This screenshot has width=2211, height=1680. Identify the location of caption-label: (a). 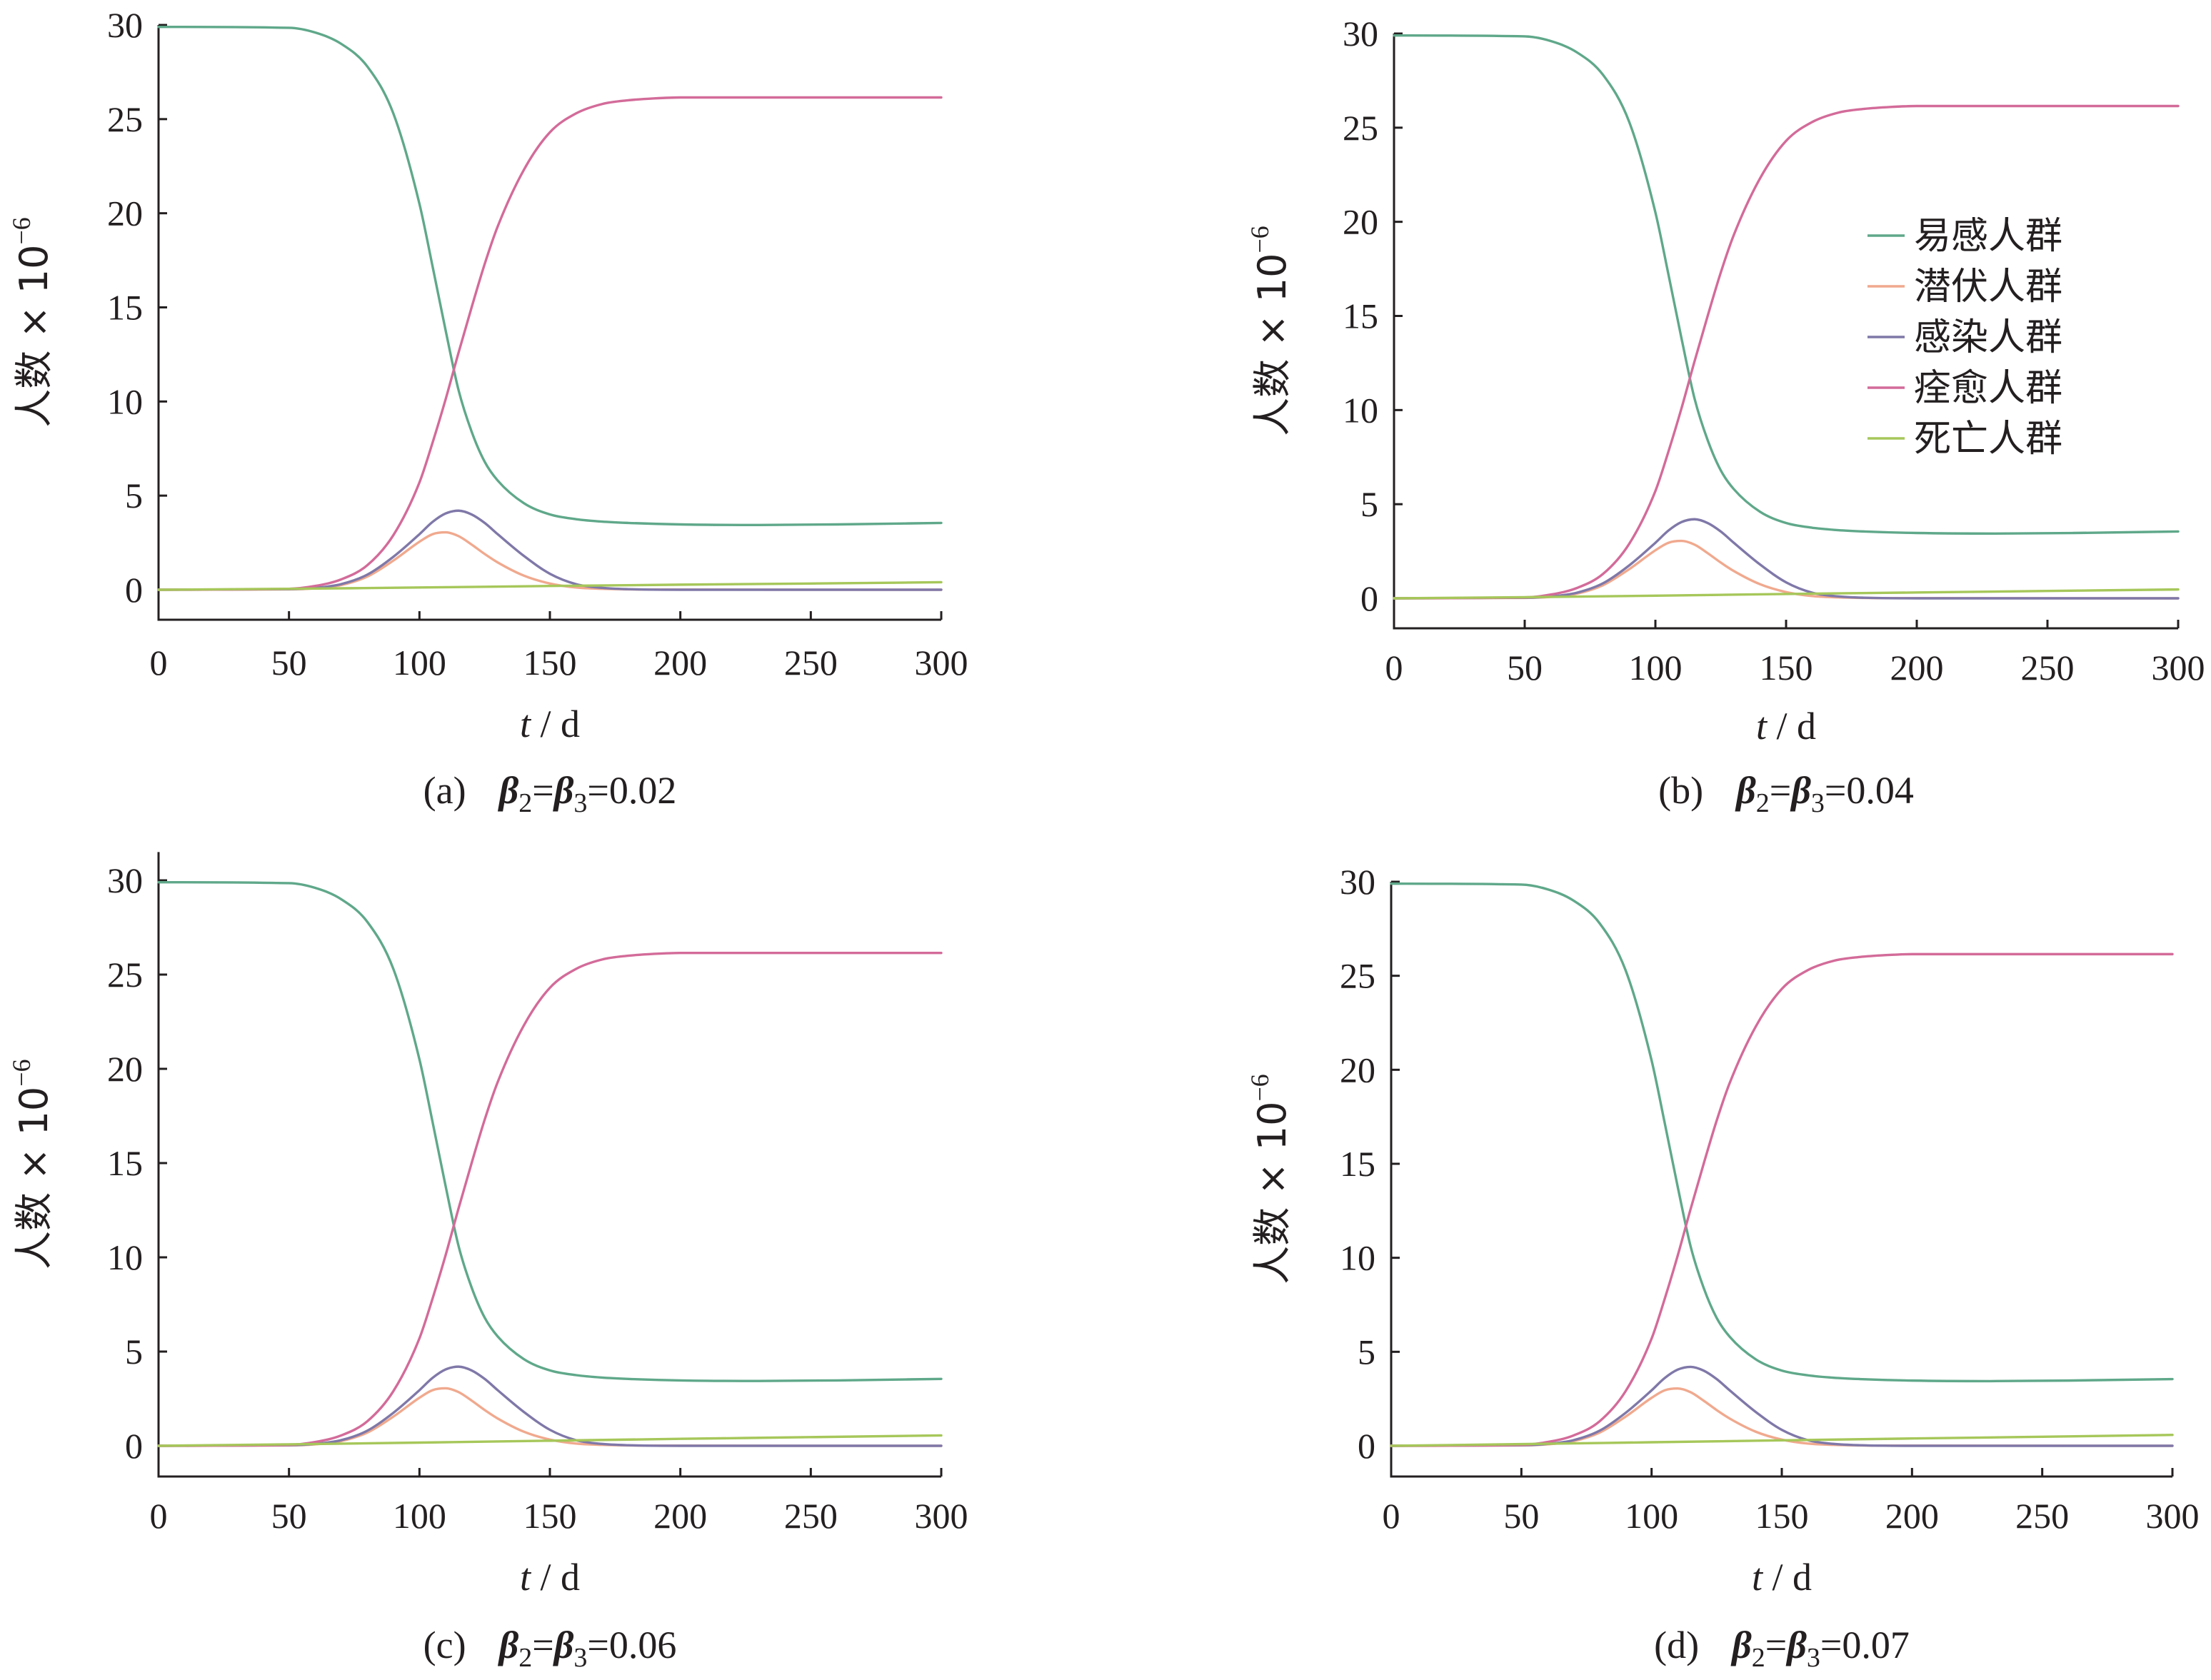
(445, 790).